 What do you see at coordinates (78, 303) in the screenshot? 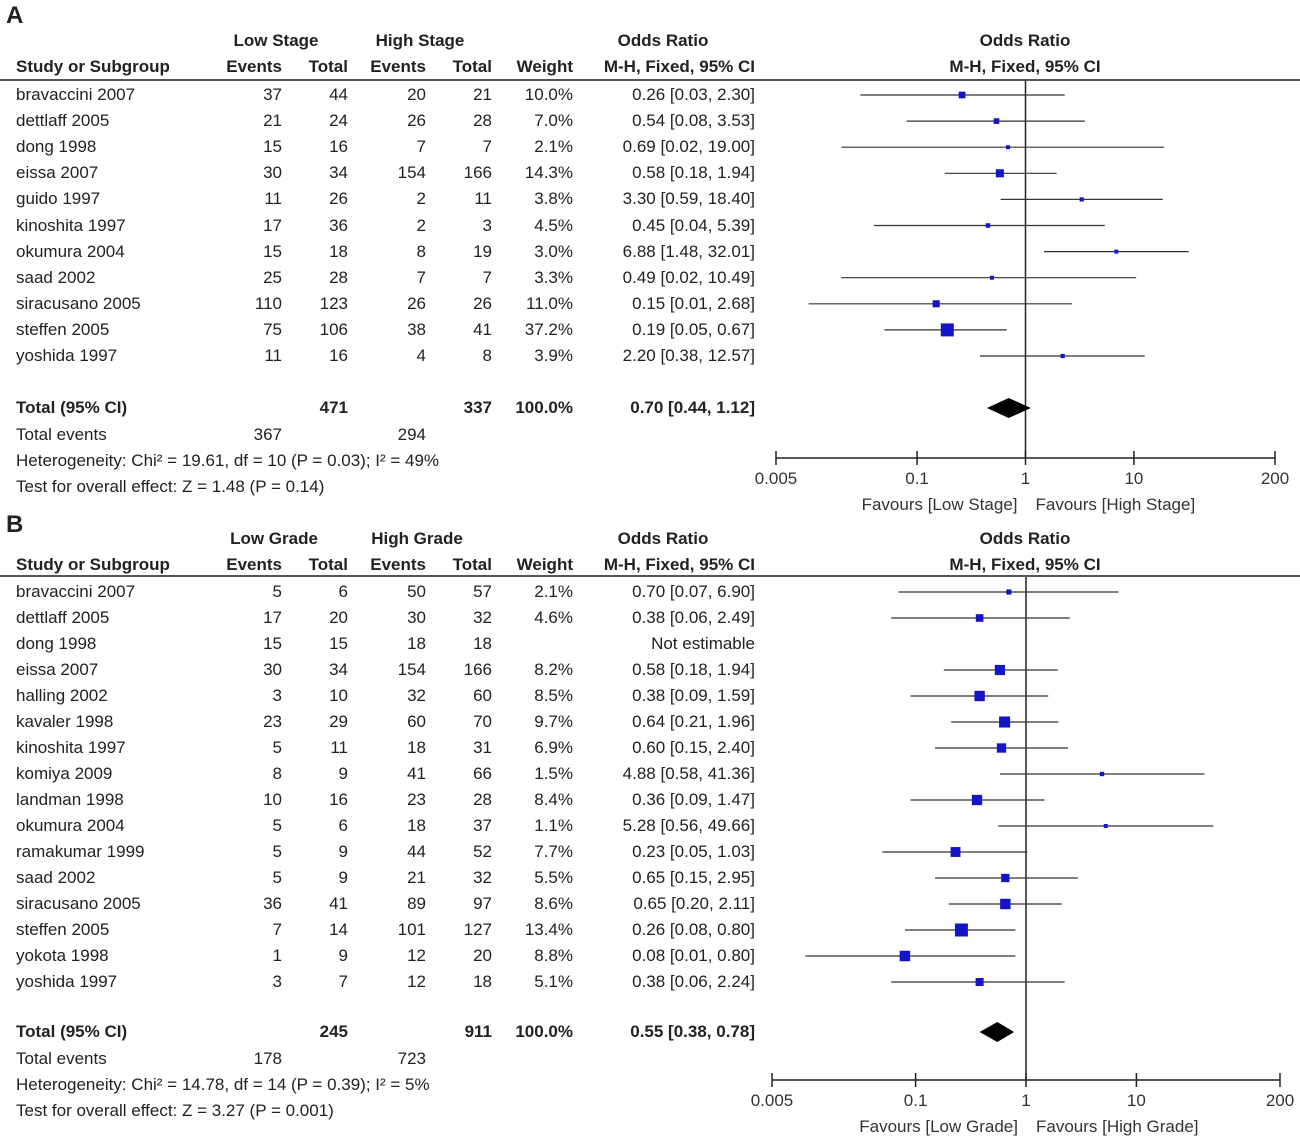
I see `study-name: siracusano 2005` at bounding box center [78, 303].